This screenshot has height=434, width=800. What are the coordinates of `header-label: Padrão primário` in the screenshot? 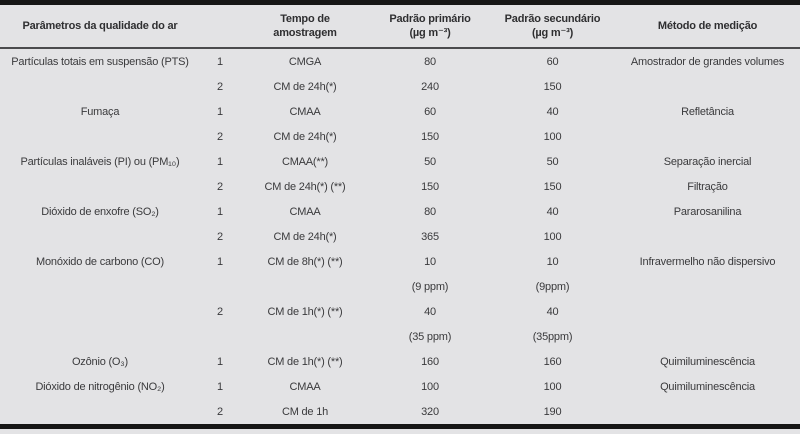 It's located at (430, 18).